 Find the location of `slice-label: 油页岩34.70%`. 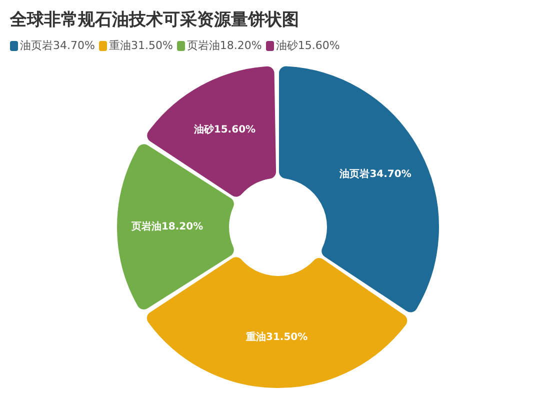

slice-label: 油页岩34.70% is located at coordinates (375, 174).